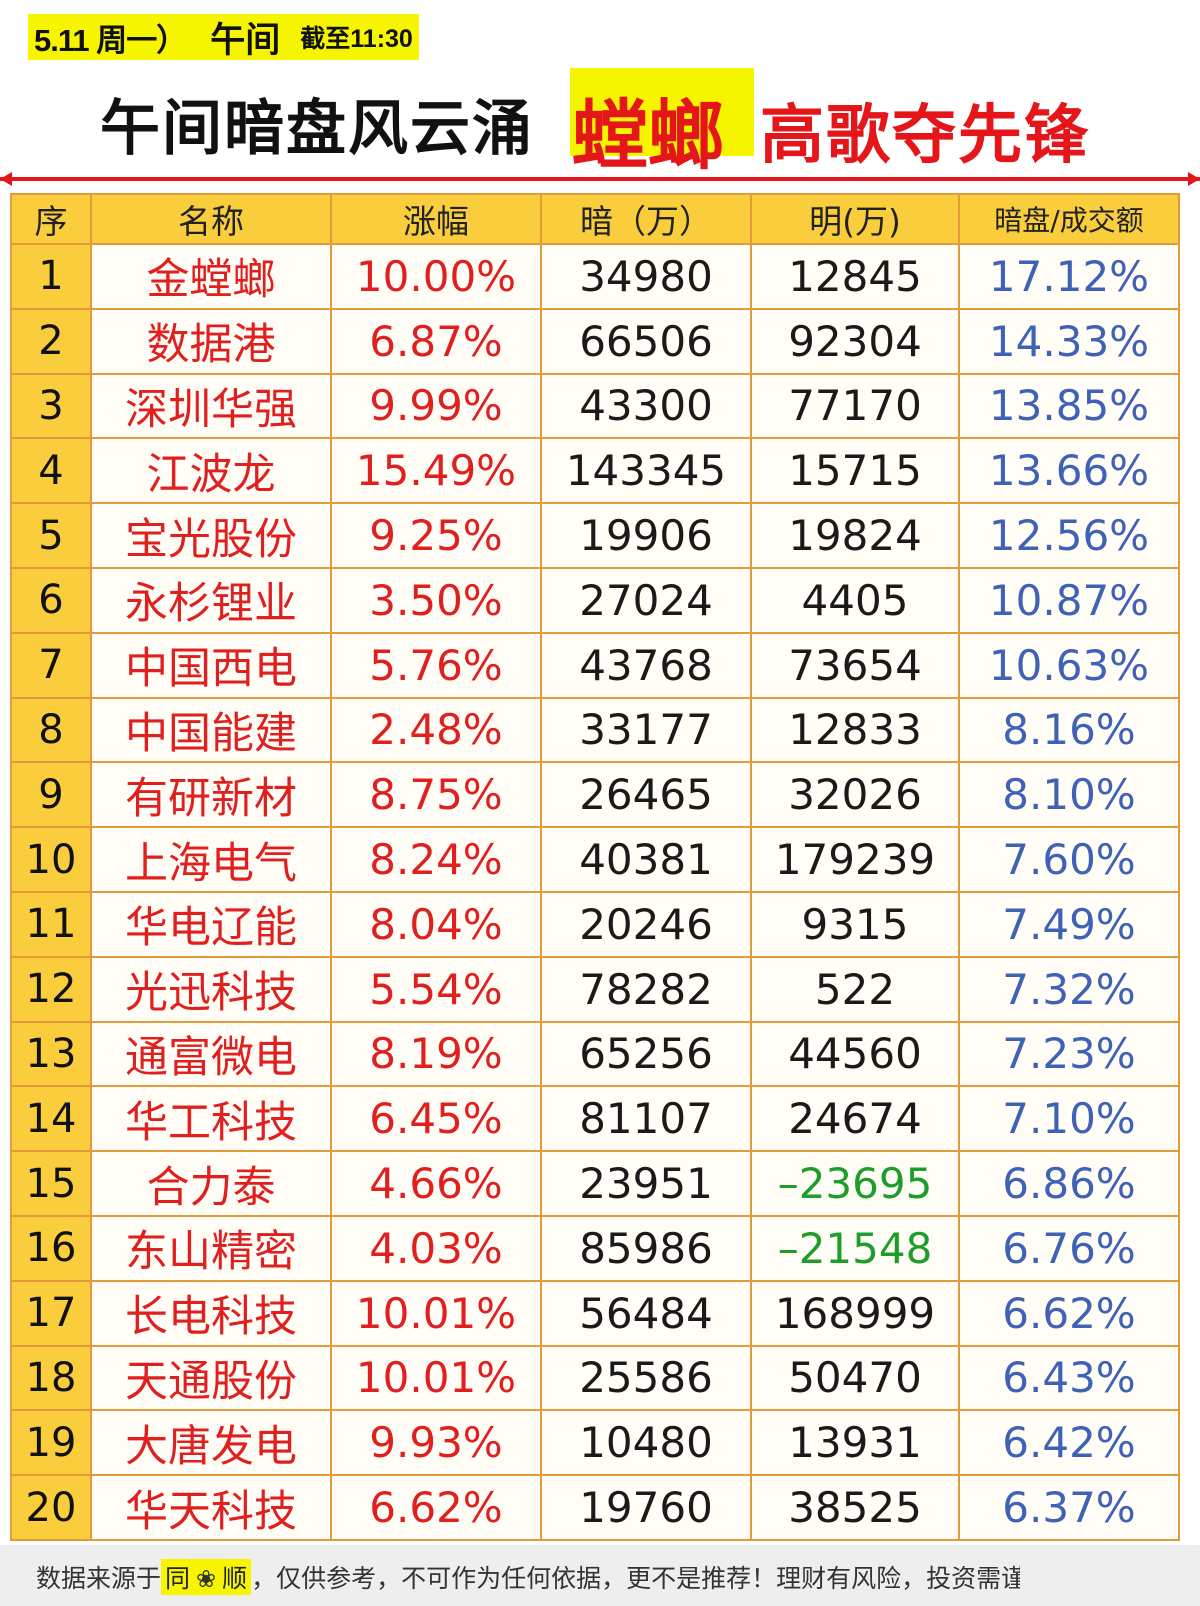  What do you see at coordinates (646, 1054) in the screenshot?
I see `dark-pool-amount: 65256` at bounding box center [646, 1054].